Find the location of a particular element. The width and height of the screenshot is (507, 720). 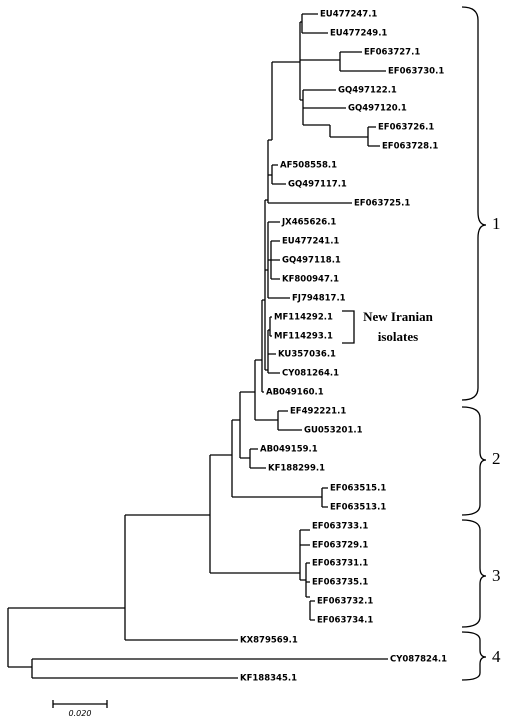

clade-label: 3 is located at coordinates (496, 575).